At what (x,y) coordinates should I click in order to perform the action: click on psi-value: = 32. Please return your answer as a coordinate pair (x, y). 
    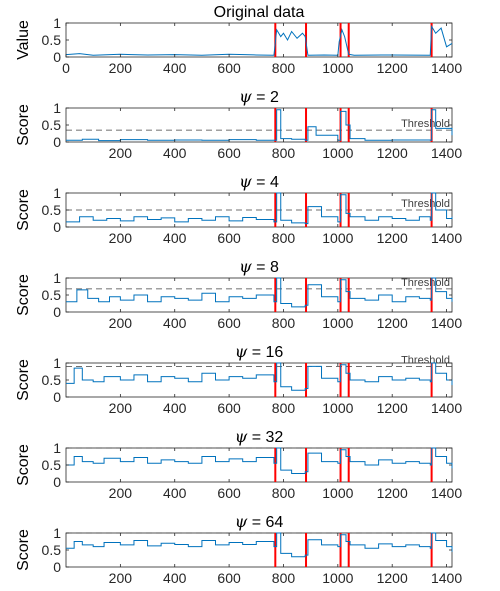
    Looking at the image, I should click on (265, 437).